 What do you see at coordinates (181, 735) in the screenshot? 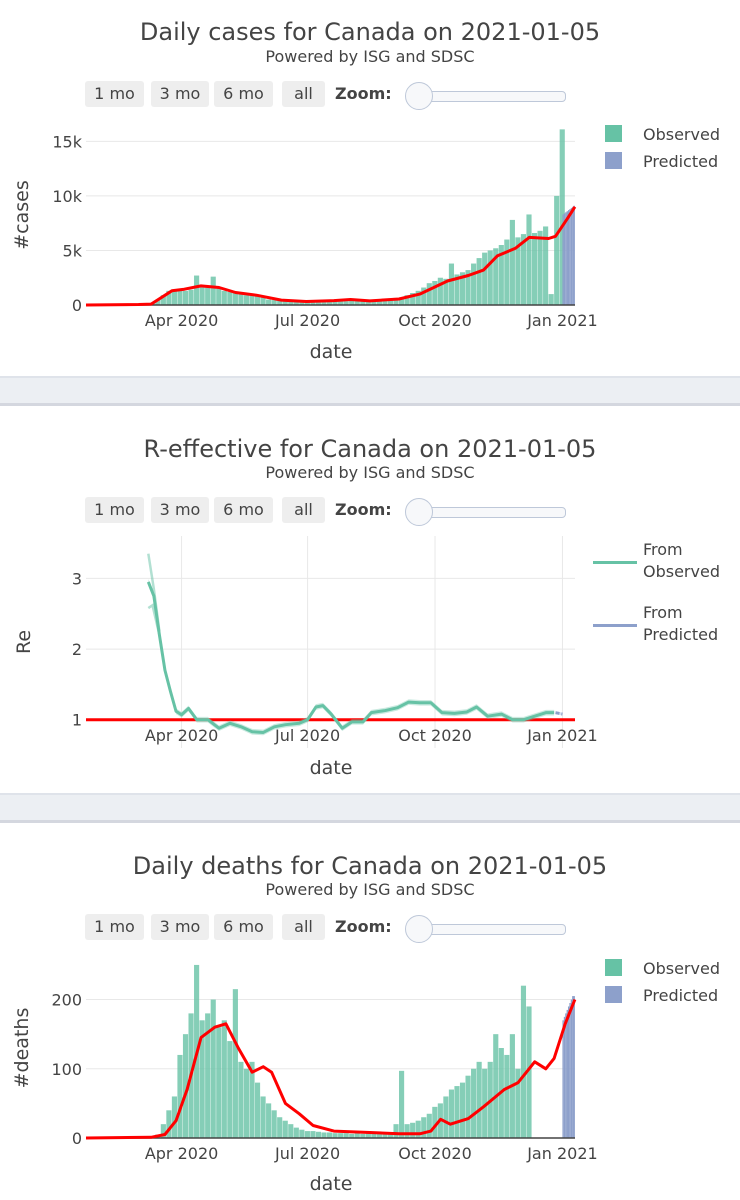
I see `x-tick-label: Apr 2020` at bounding box center [181, 735].